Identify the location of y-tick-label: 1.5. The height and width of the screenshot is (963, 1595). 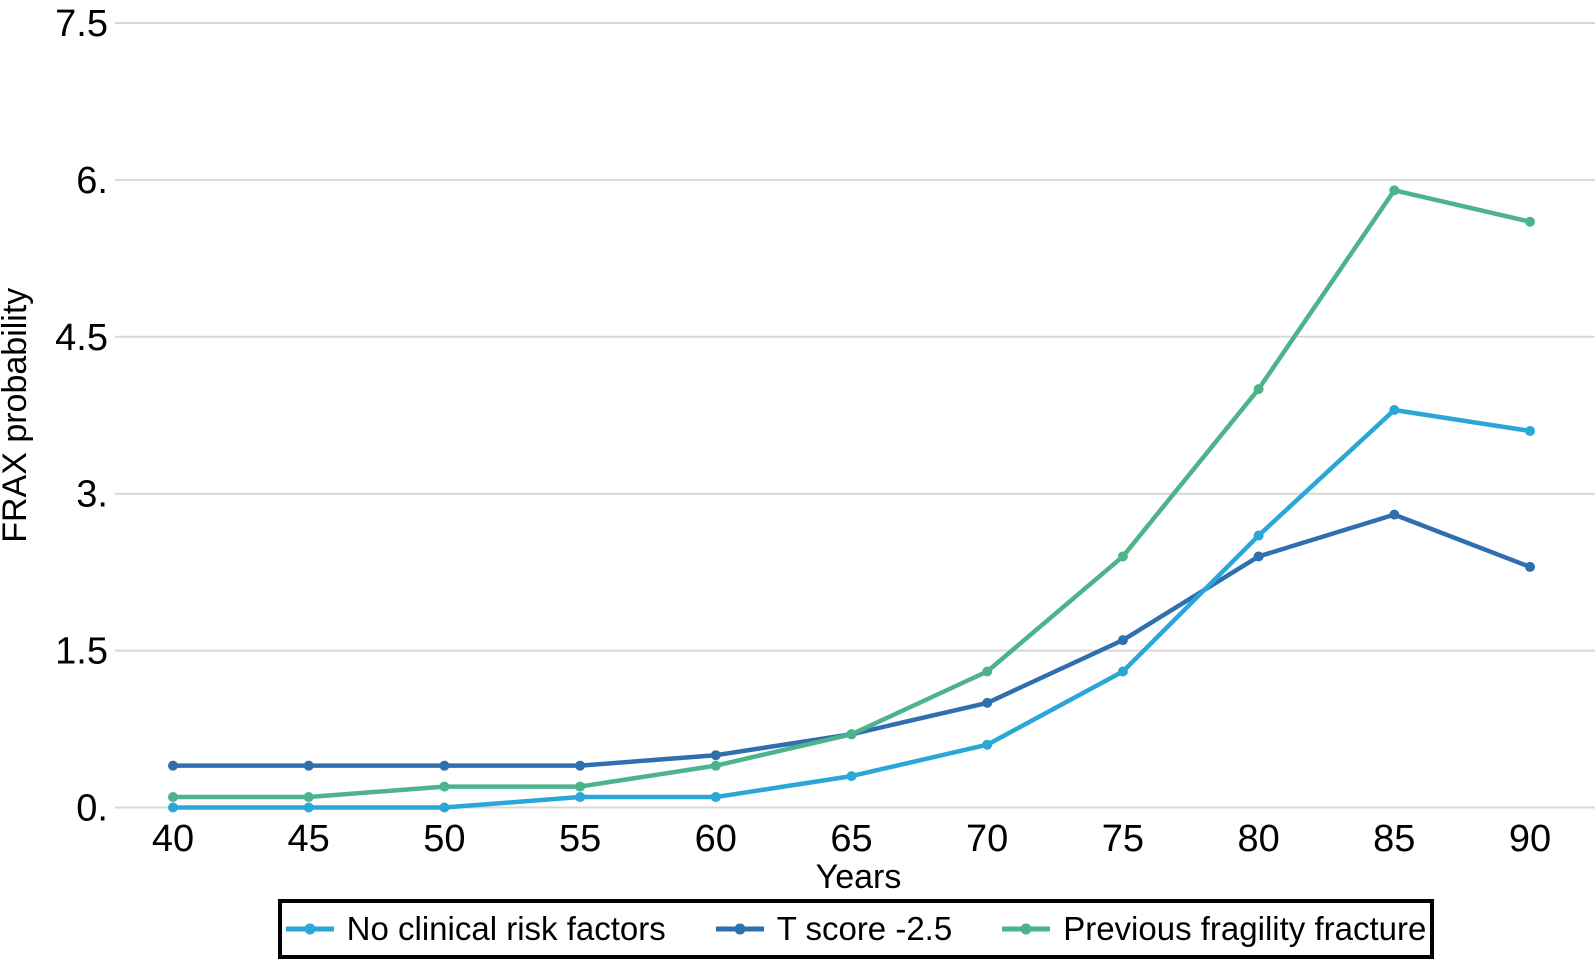
(81, 652).